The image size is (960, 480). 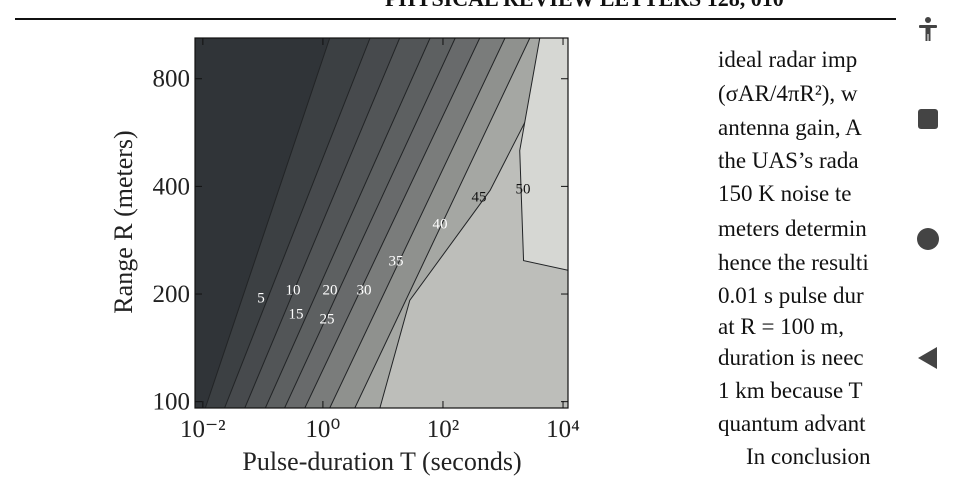 I want to click on accessibility-button, so click(x=928, y=29).